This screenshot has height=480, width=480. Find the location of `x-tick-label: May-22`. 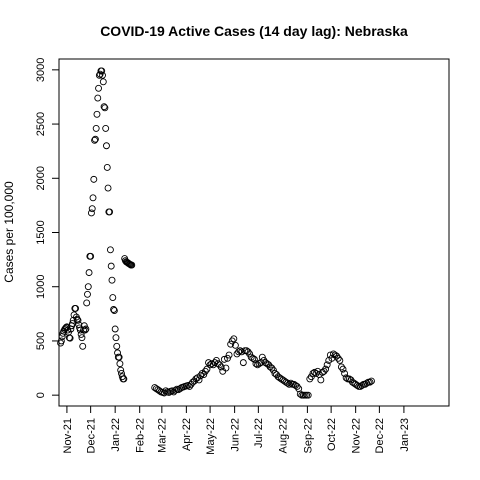

x-tick-label: May-22 is located at coordinates (211, 436).